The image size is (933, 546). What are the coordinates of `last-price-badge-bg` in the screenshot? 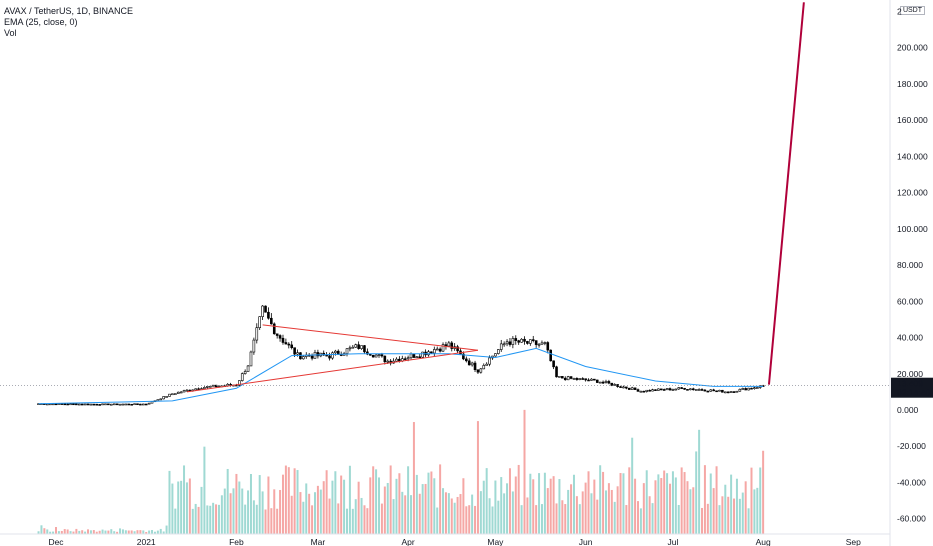 It's located at (912, 387).